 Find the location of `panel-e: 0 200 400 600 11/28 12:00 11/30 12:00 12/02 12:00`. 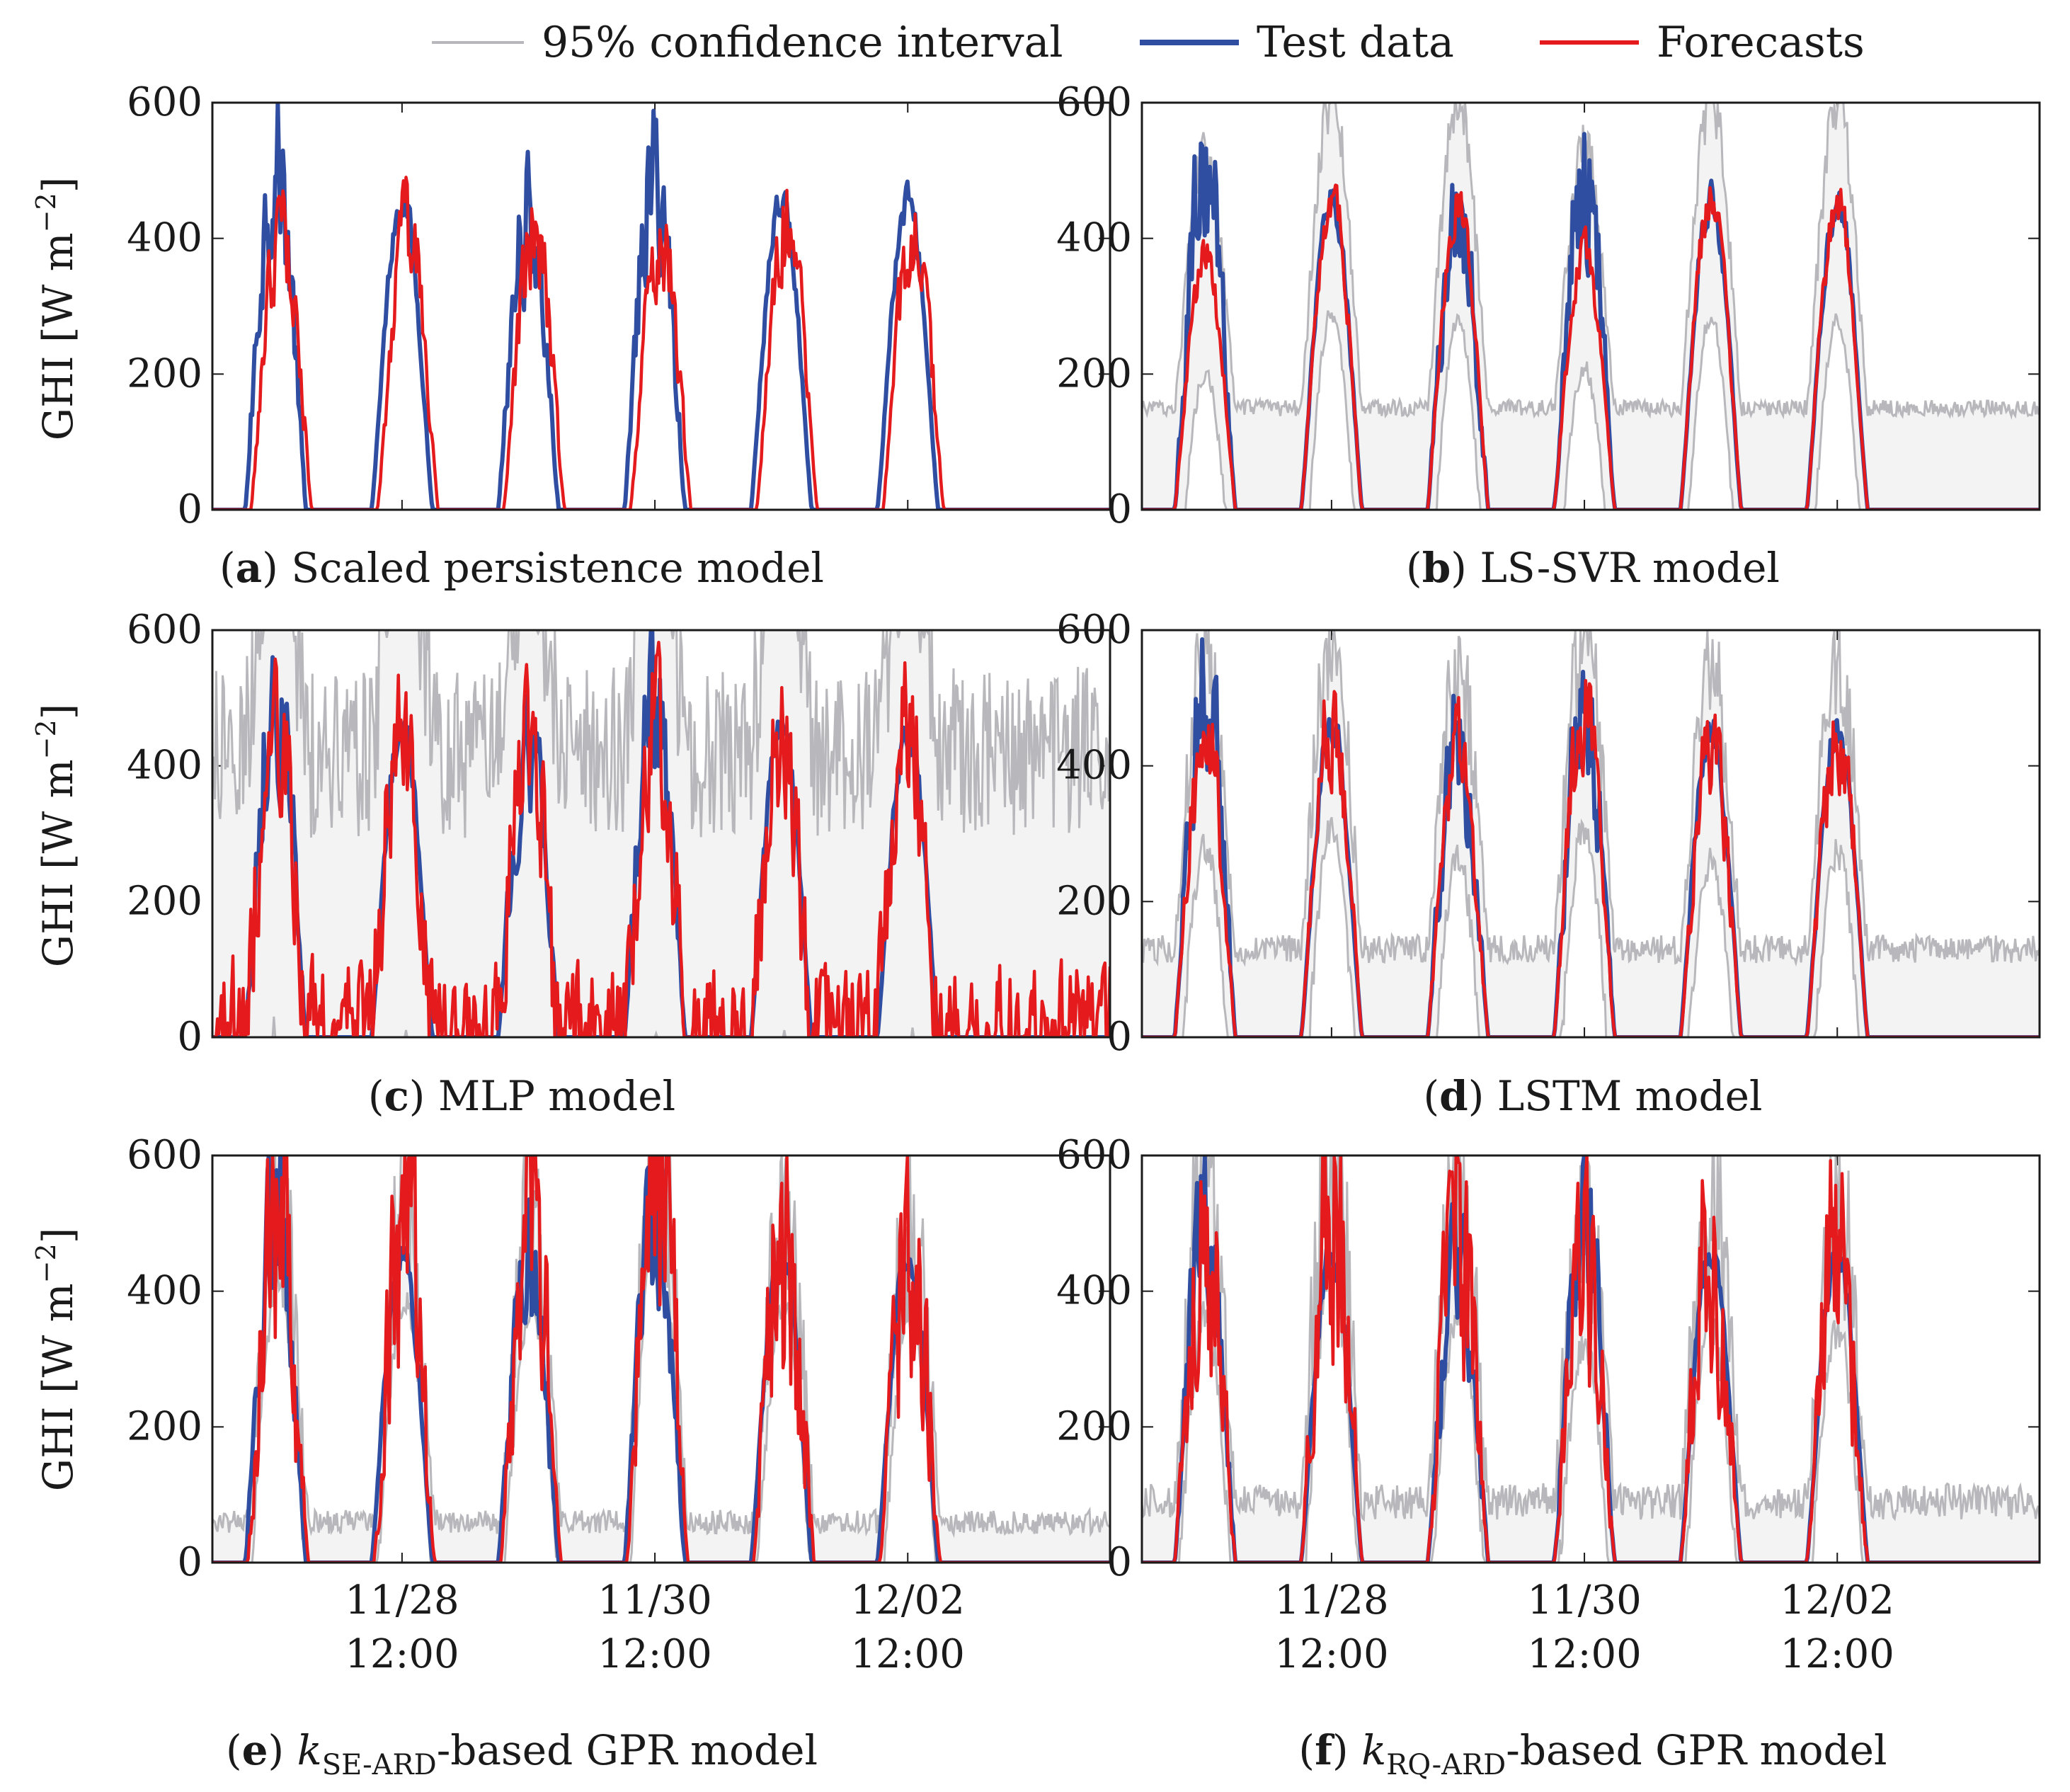

panel-e: 0 200 400 600 11/28 12:00 11/30 12:00 12/02 12:00 is located at coordinates (619, 1404).